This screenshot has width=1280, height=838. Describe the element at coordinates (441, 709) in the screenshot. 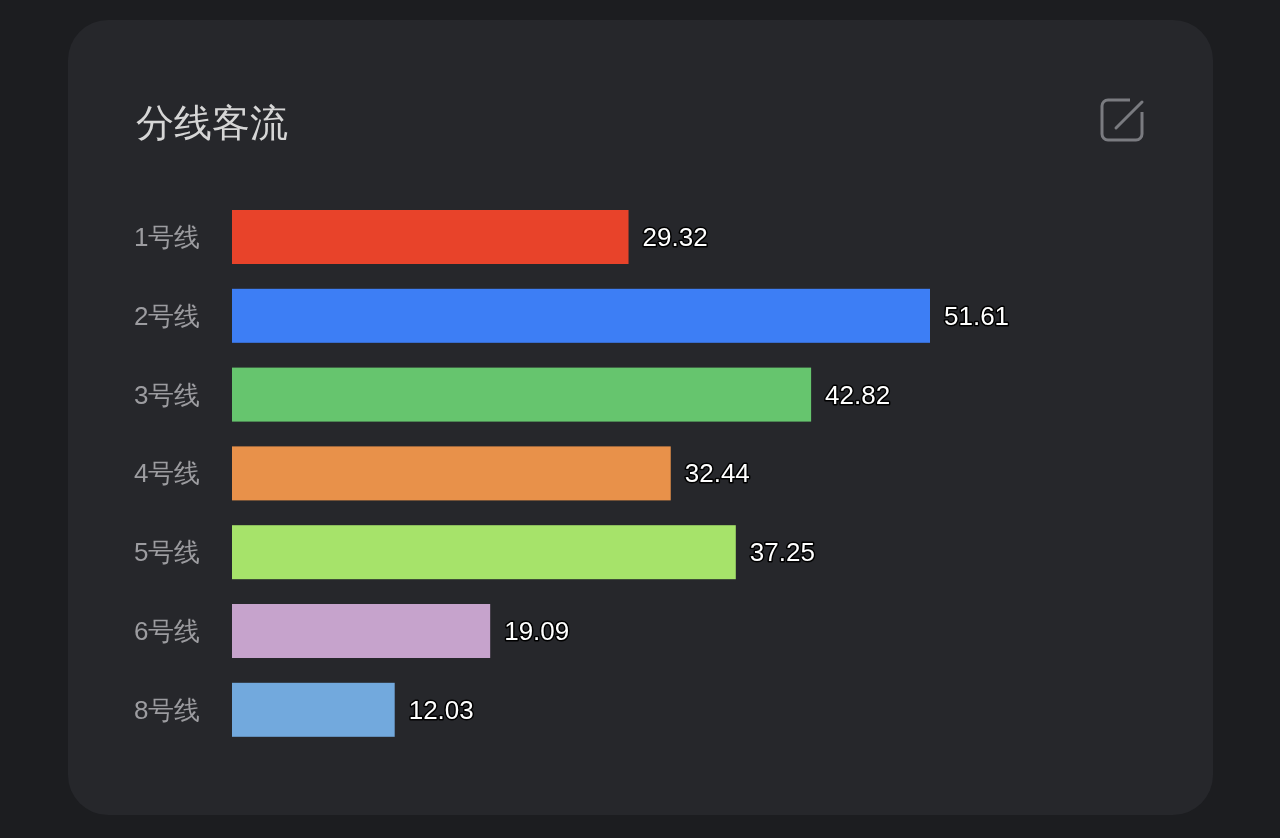

I see `data-label: 12.03` at that location.